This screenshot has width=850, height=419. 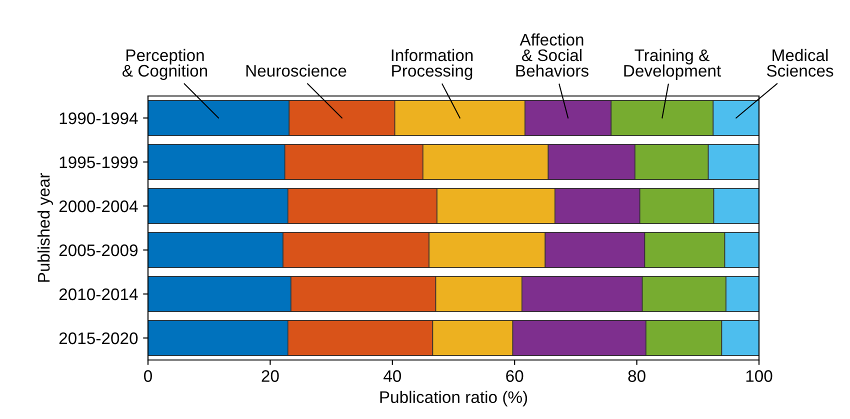 I want to click on x-tick-label: 60, so click(x=515, y=376).